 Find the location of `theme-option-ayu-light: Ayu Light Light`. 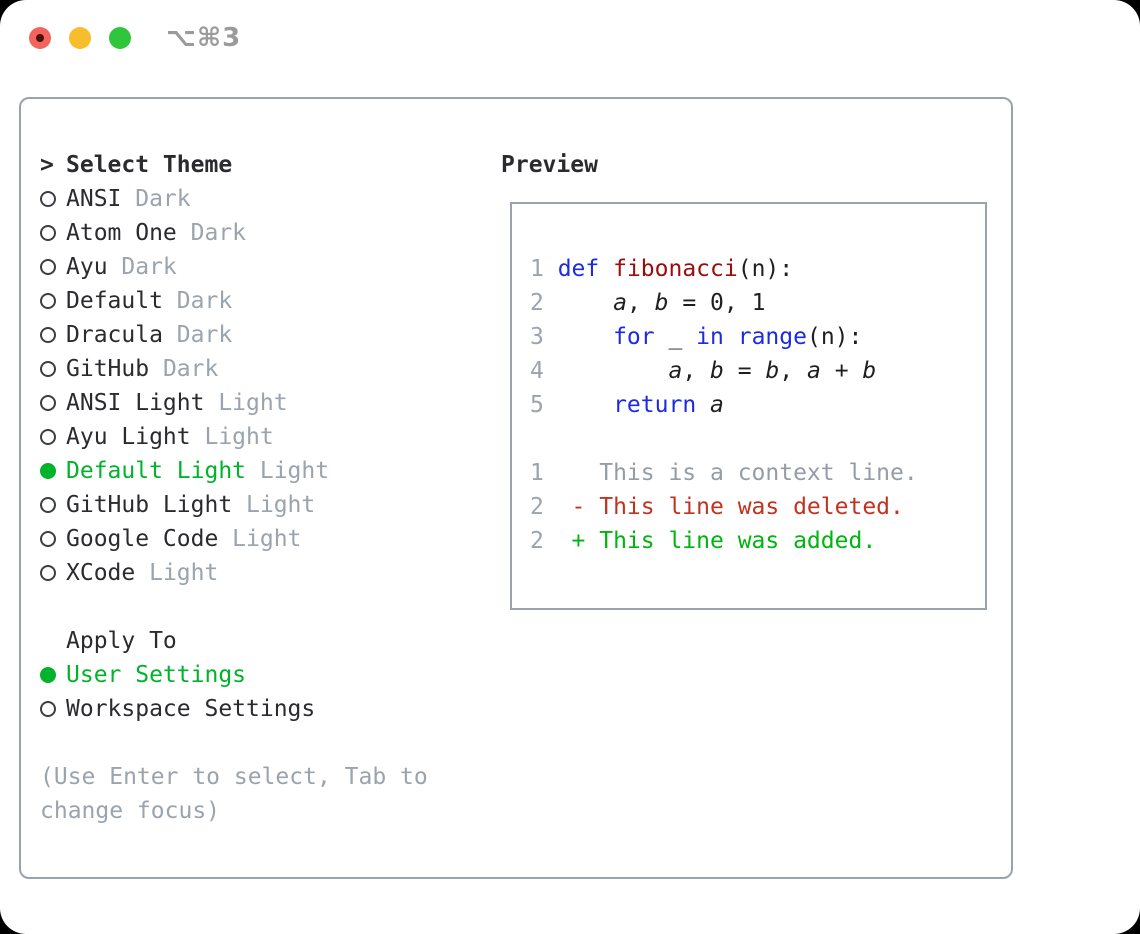

theme-option-ayu-light: Ayu Light Light is located at coordinates (234, 437).